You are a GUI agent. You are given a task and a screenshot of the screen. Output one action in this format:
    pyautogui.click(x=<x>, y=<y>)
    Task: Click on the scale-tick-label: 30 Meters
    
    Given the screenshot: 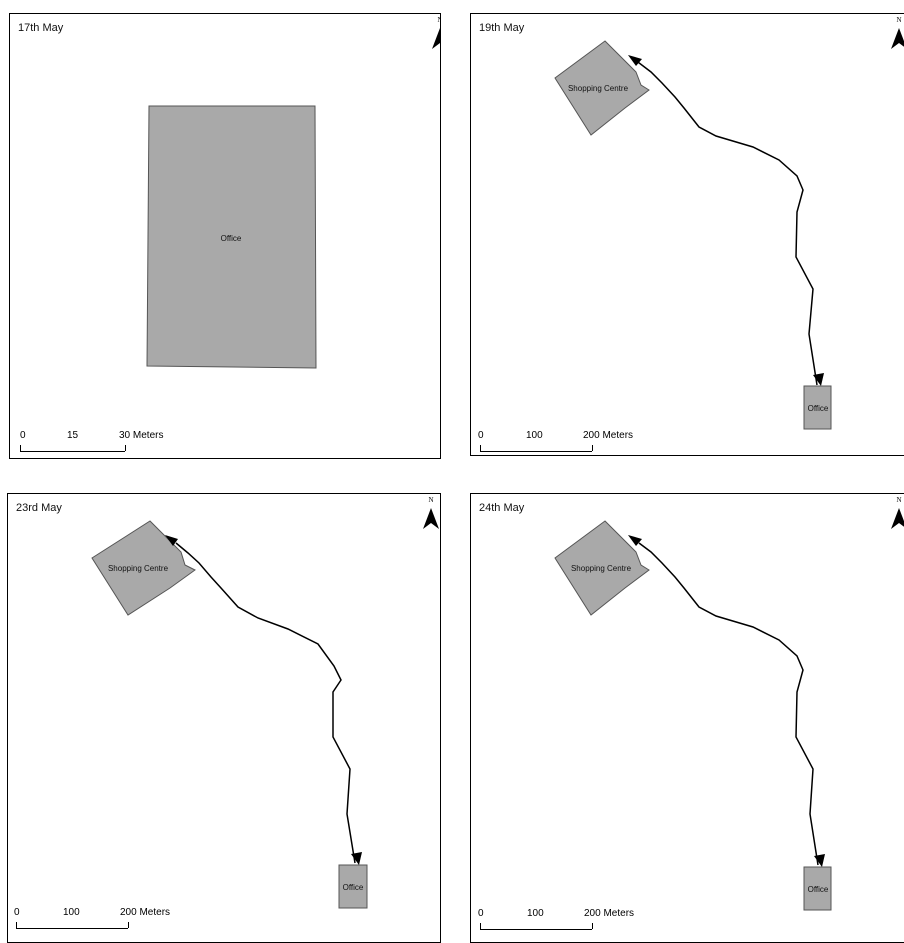 What is the action you would take?
    pyautogui.click(x=141, y=435)
    